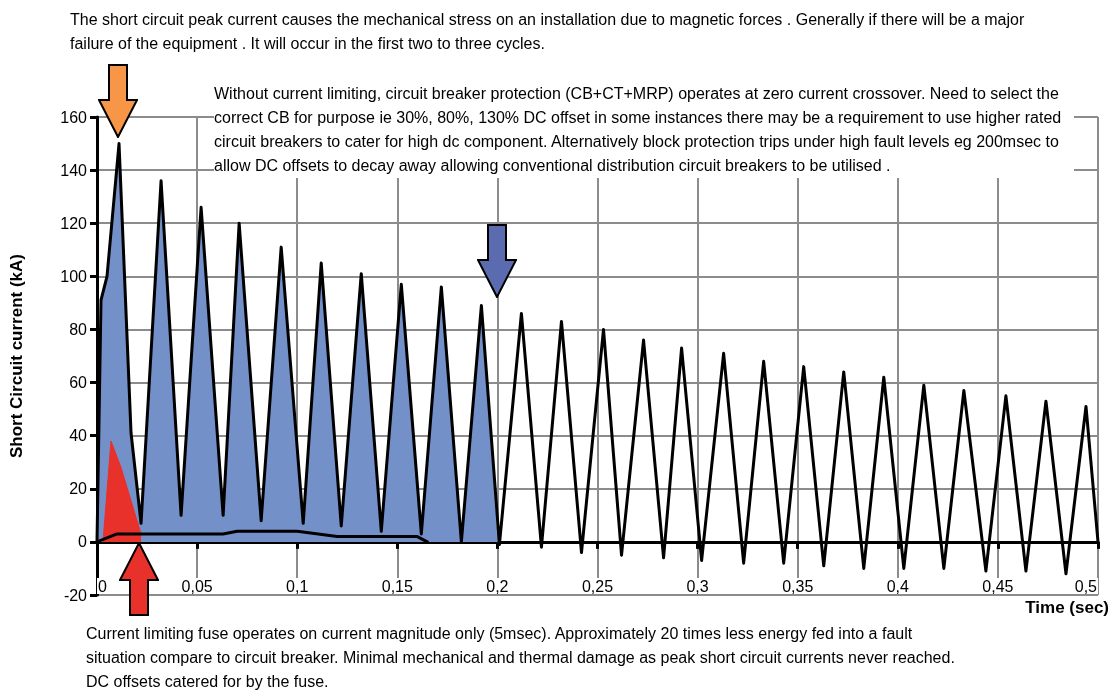 This screenshot has width=1115, height=698. I want to click on x-axis-title: Time (sec), so click(1067, 608).